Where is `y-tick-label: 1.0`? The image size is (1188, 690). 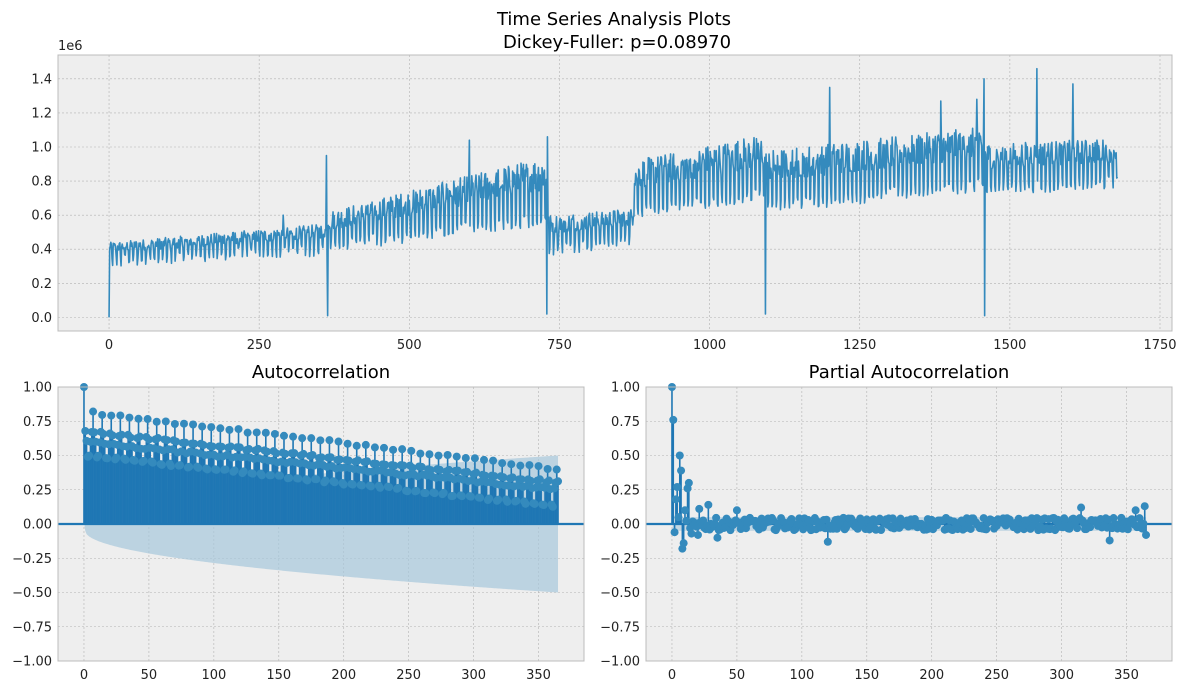 y-tick-label: 1.0 is located at coordinates (41, 148).